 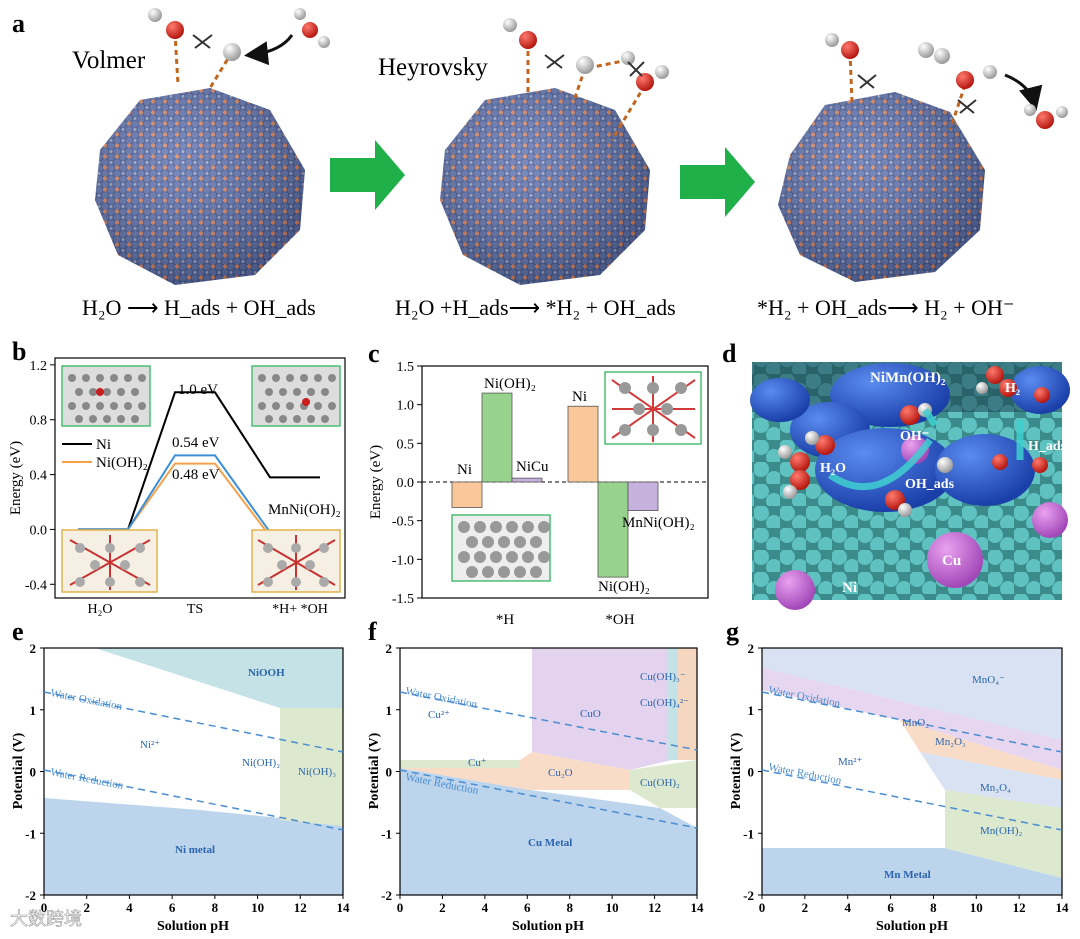 What do you see at coordinates (501, 548) in the screenshot?
I see `inset-c-bottom-left` at bounding box center [501, 548].